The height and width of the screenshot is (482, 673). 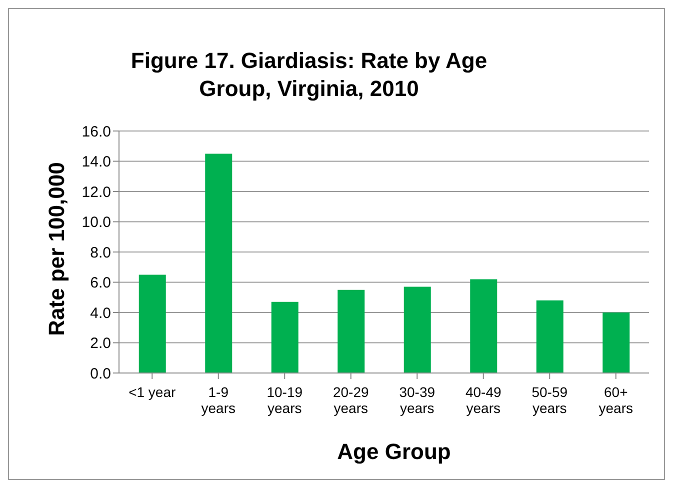 What do you see at coordinates (100, 283) in the screenshot?
I see `y-tick-label: 6.0` at bounding box center [100, 283].